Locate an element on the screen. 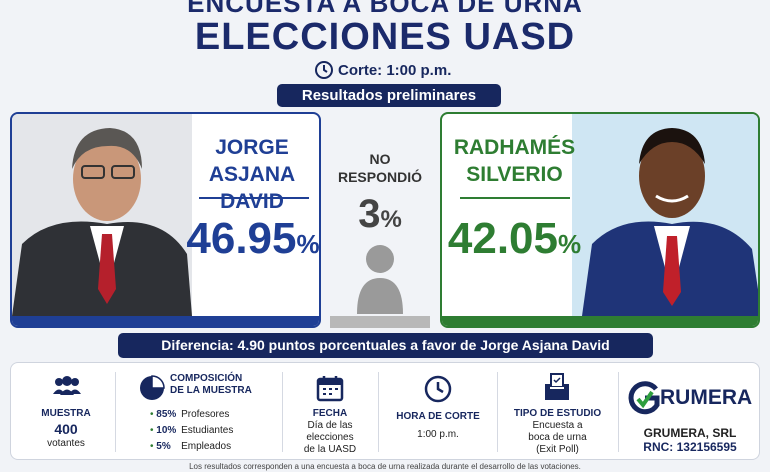  company-name: GRUMERA, SRL is located at coordinates (690, 433).